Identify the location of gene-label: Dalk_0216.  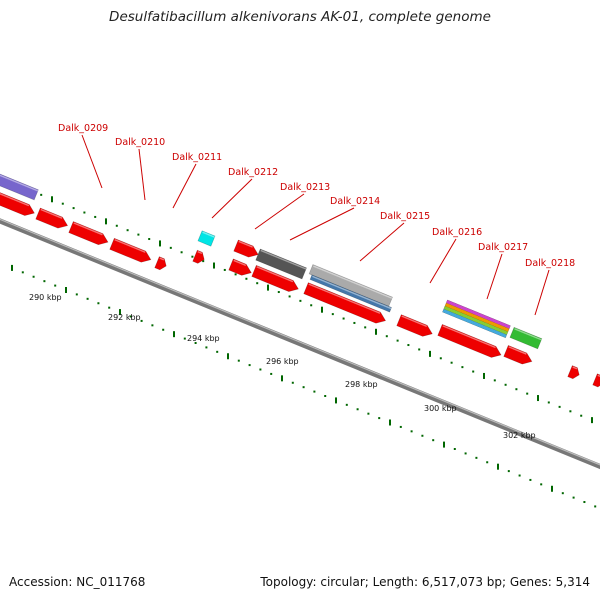
(457, 232).